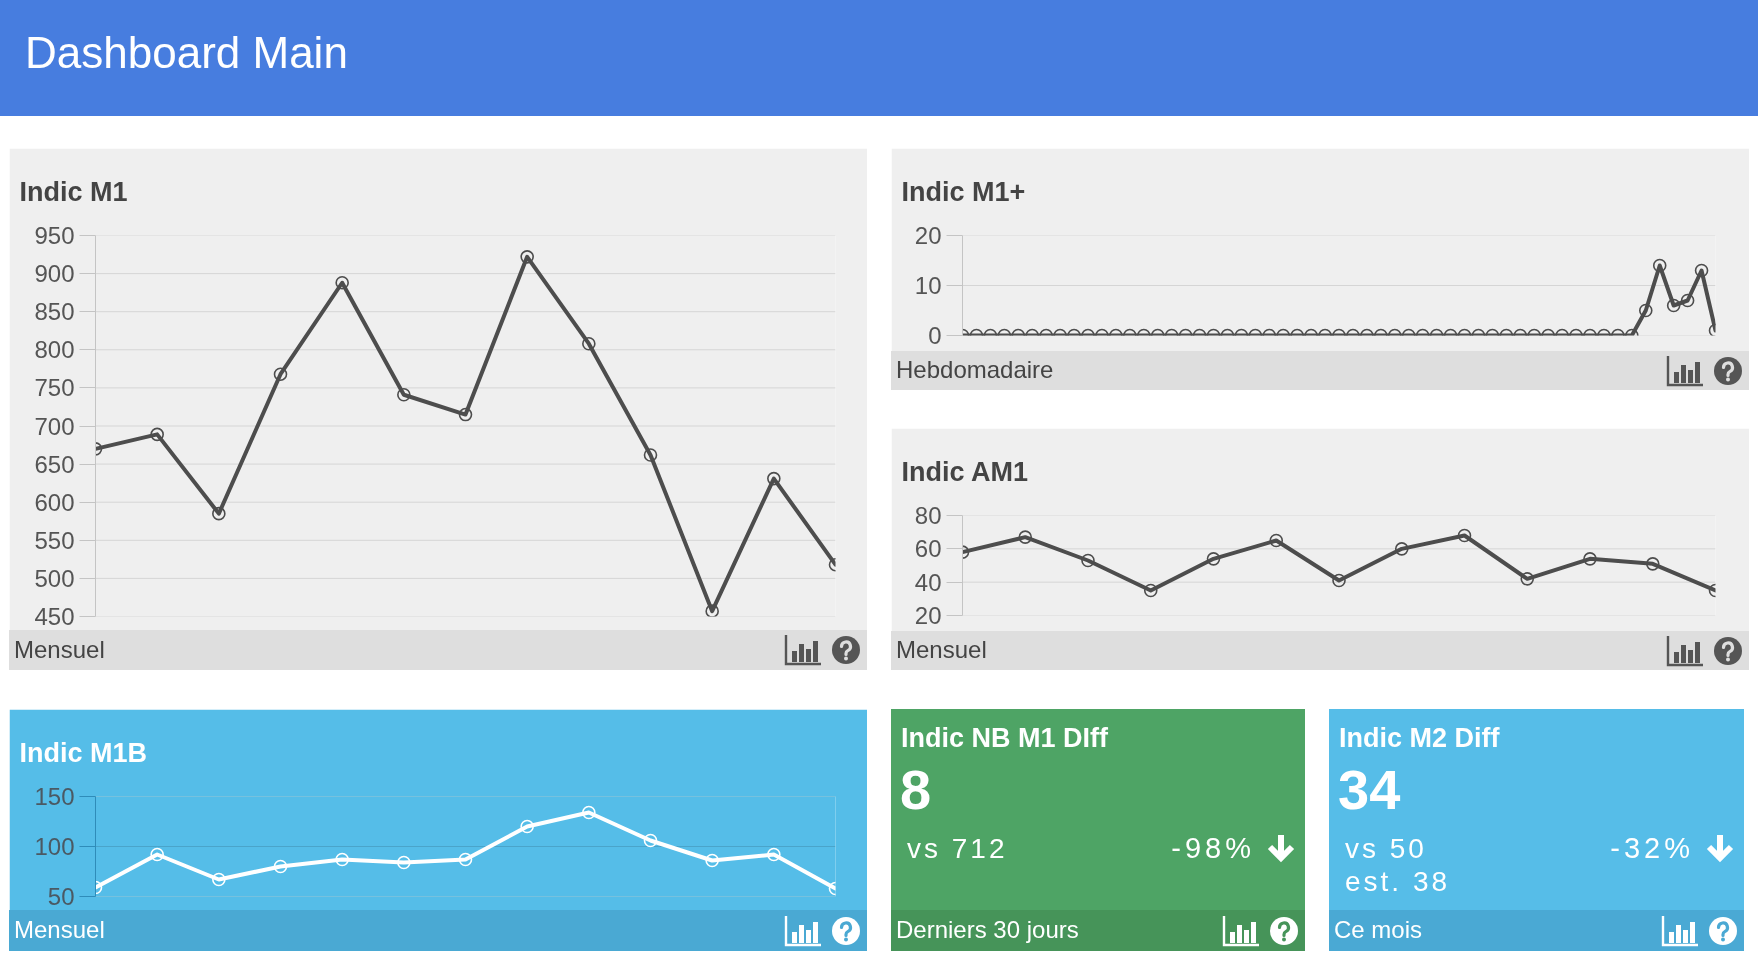 This screenshot has height=962, width=1758. What do you see at coordinates (928, 515) in the screenshot?
I see `y-tick-label: 80` at bounding box center [928, 515].